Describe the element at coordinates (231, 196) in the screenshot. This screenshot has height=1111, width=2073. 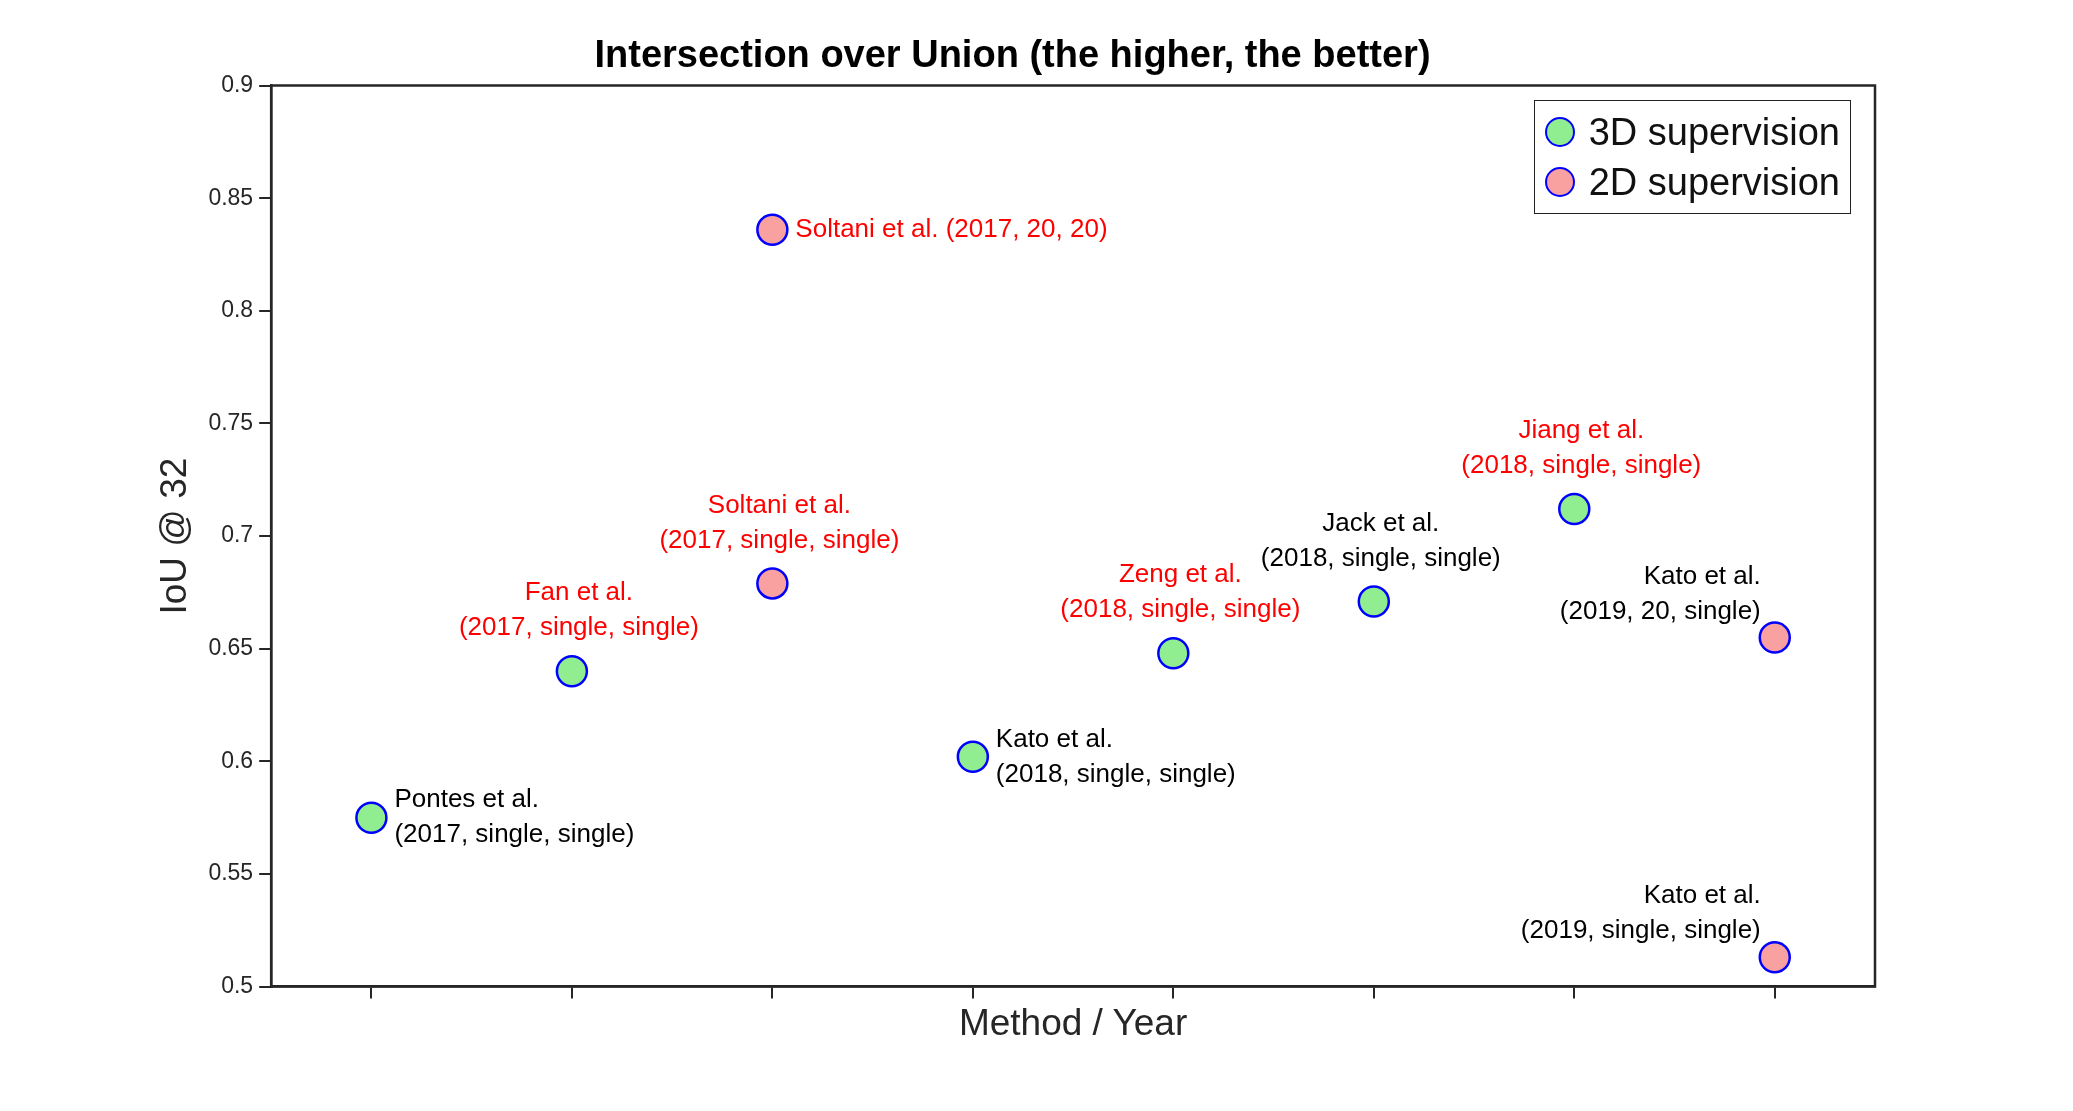
I see `y-tick-label: 0.85` at that location.